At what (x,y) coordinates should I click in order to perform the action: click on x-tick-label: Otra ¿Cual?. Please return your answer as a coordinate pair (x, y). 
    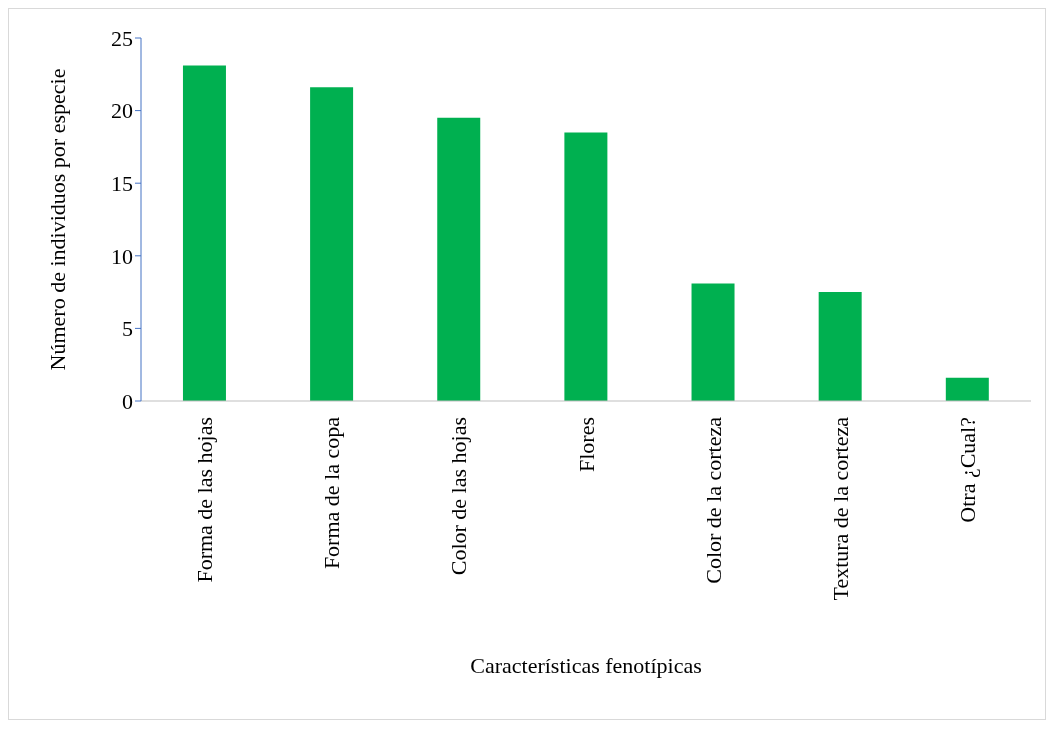
    Looking at the image, I should click on (967, 470).